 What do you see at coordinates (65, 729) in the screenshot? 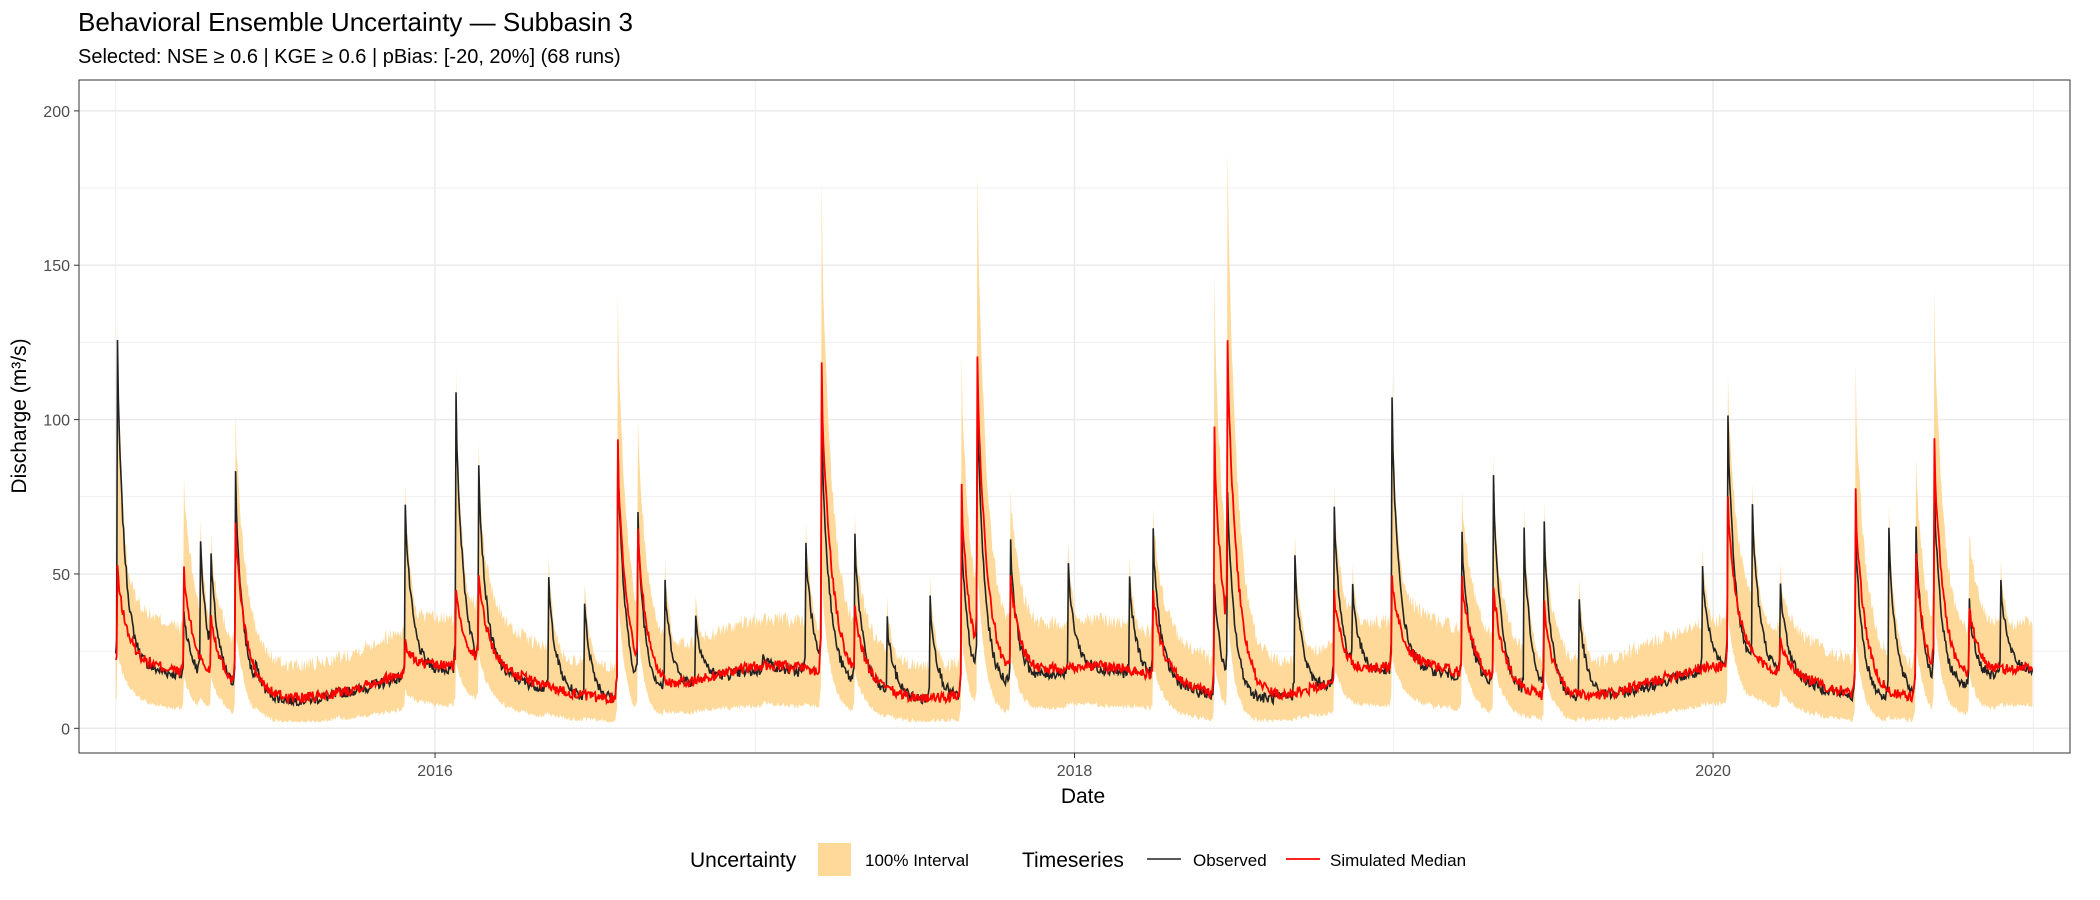
I see `y-tick-label: 0` at bounding box center [65, 729].